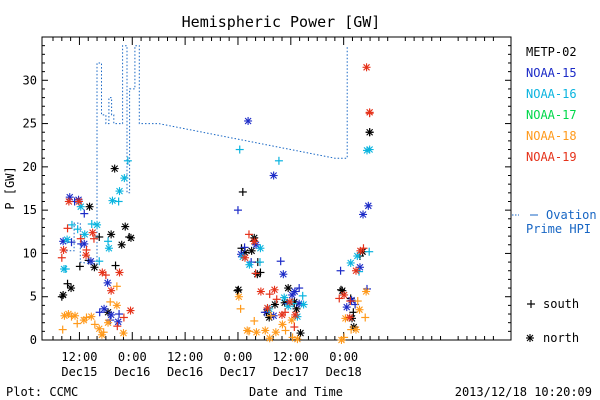 Image resolution: width=600 pixels, height=400 pixels. I want to click on legend-entry-noaa-19: NOAA-19, so click(551, 157).